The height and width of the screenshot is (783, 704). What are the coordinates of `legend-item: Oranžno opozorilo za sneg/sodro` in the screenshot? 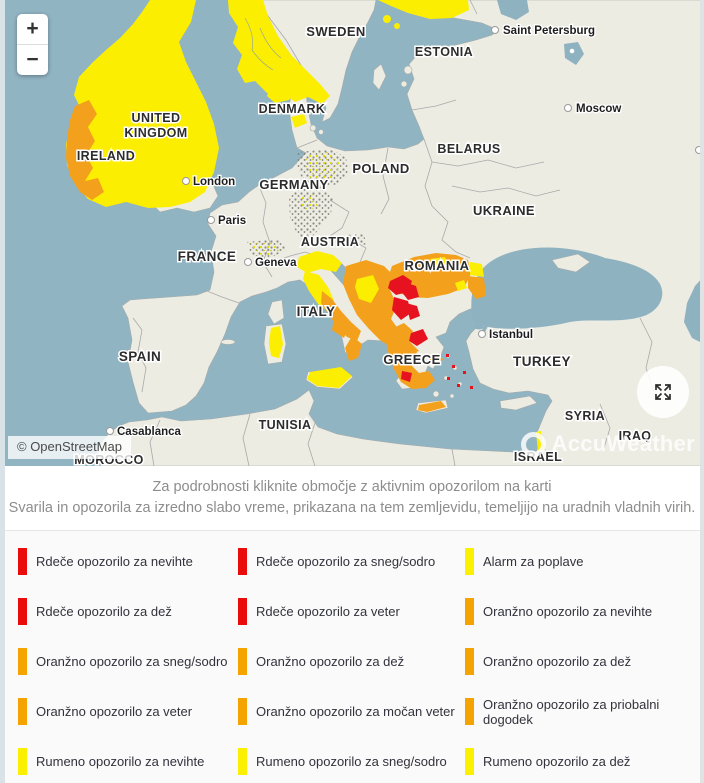 It's located at (128, 661).